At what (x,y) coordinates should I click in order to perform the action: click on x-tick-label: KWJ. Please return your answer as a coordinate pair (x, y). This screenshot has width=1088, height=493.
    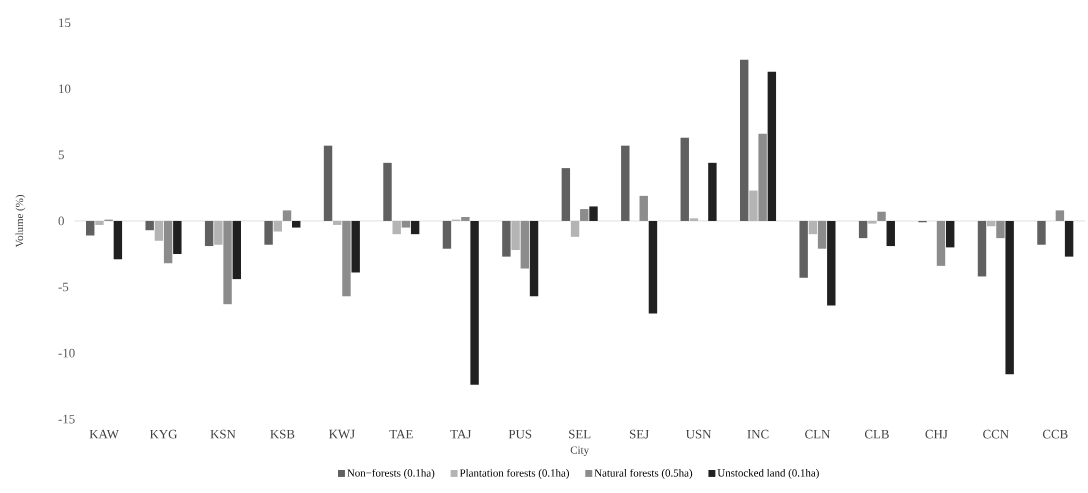
    Looking at the image, I should click on (342, 434).